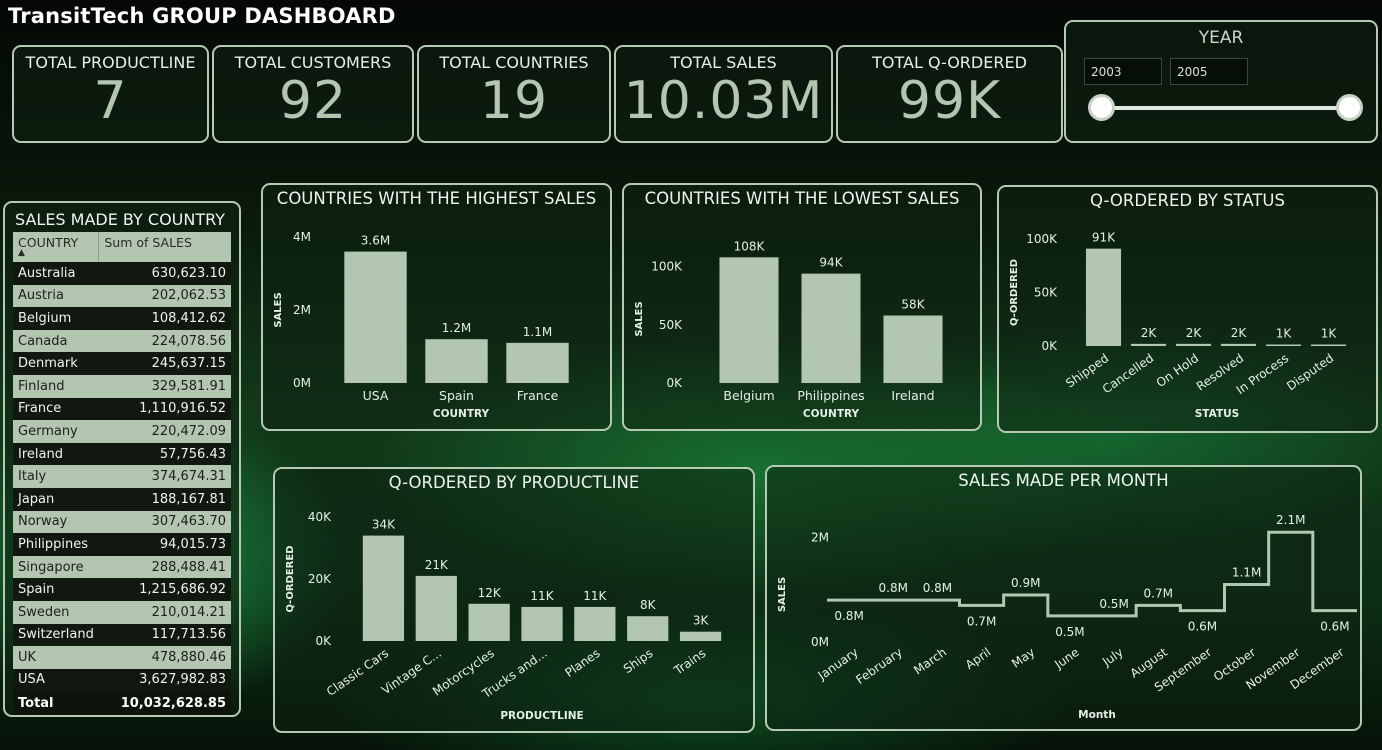 The width and height of the screenshot is (1382, 750). What do you see at coordinates (1104, 238) in the screenshot?
I see `data-label: 91K` at bounding box center [1104, 238].